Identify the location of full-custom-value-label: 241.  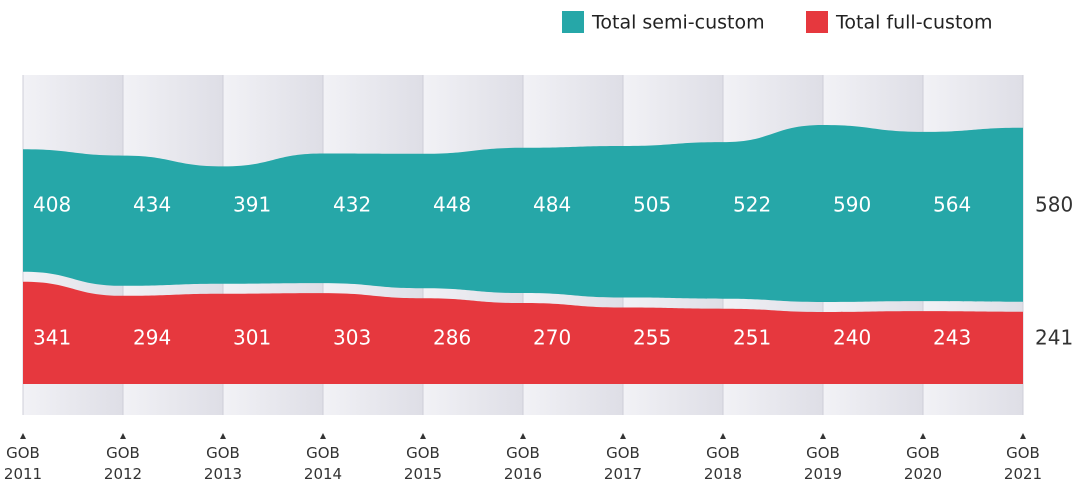
(1054, 338).